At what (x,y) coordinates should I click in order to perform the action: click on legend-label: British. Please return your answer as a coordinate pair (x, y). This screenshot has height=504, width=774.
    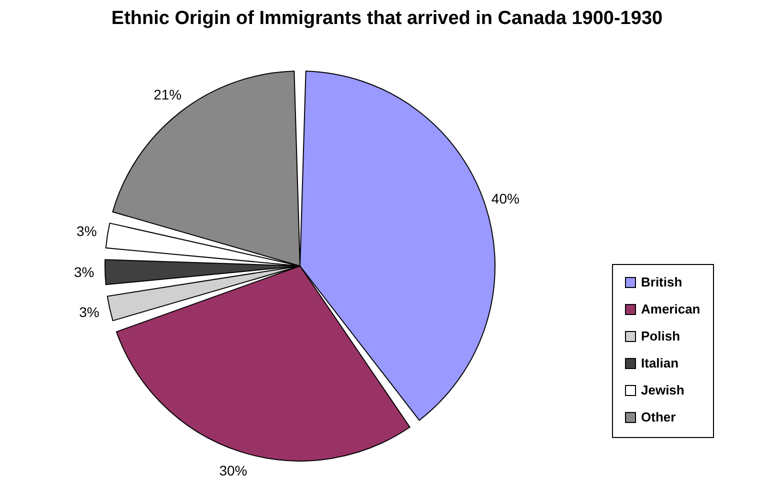
    Looking at the image, I should click on (661, 282).